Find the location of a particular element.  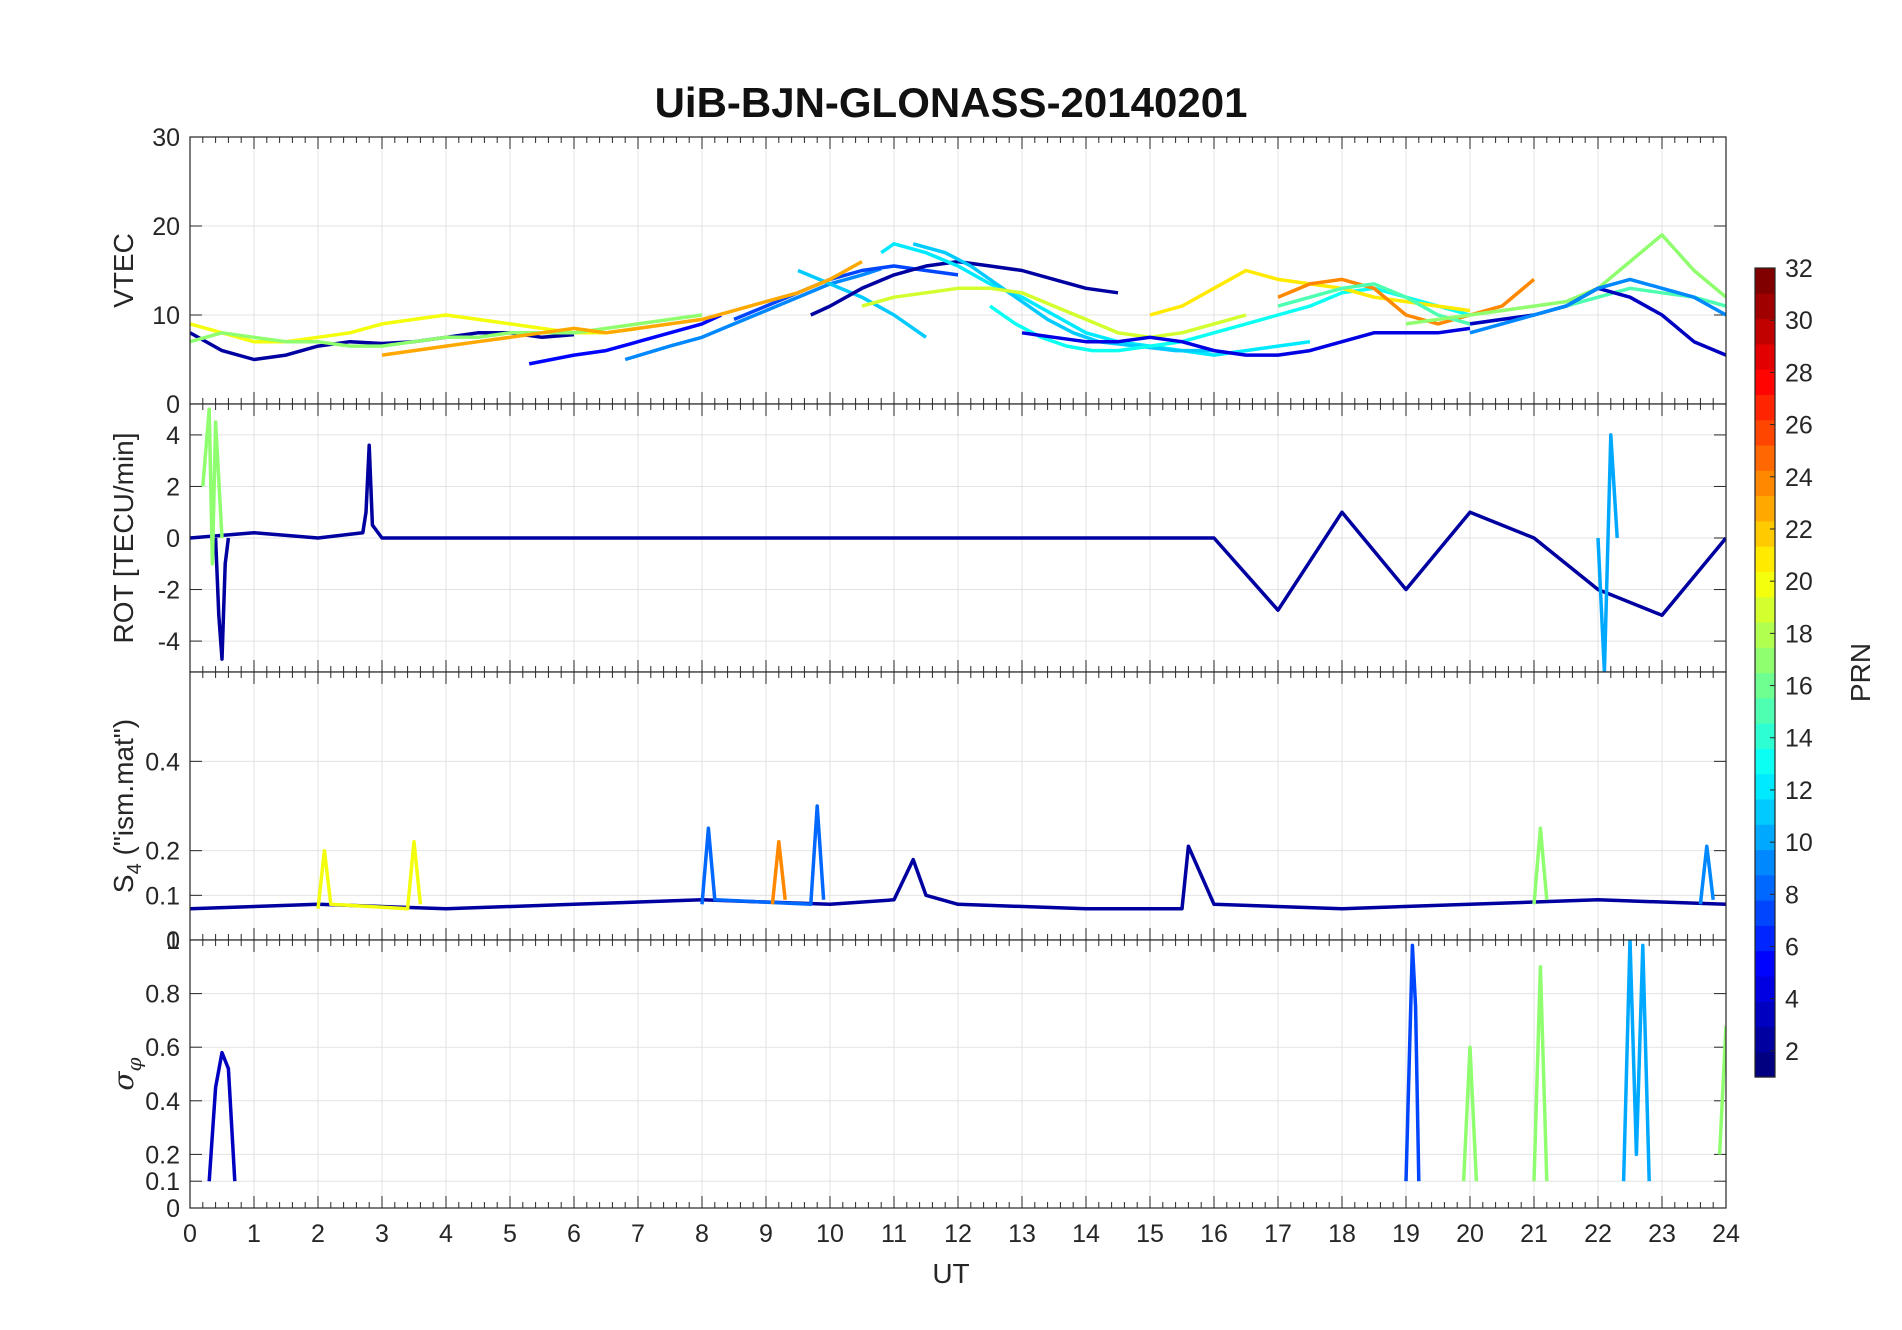

vtec-series-group is located at coordinates (958, 299).